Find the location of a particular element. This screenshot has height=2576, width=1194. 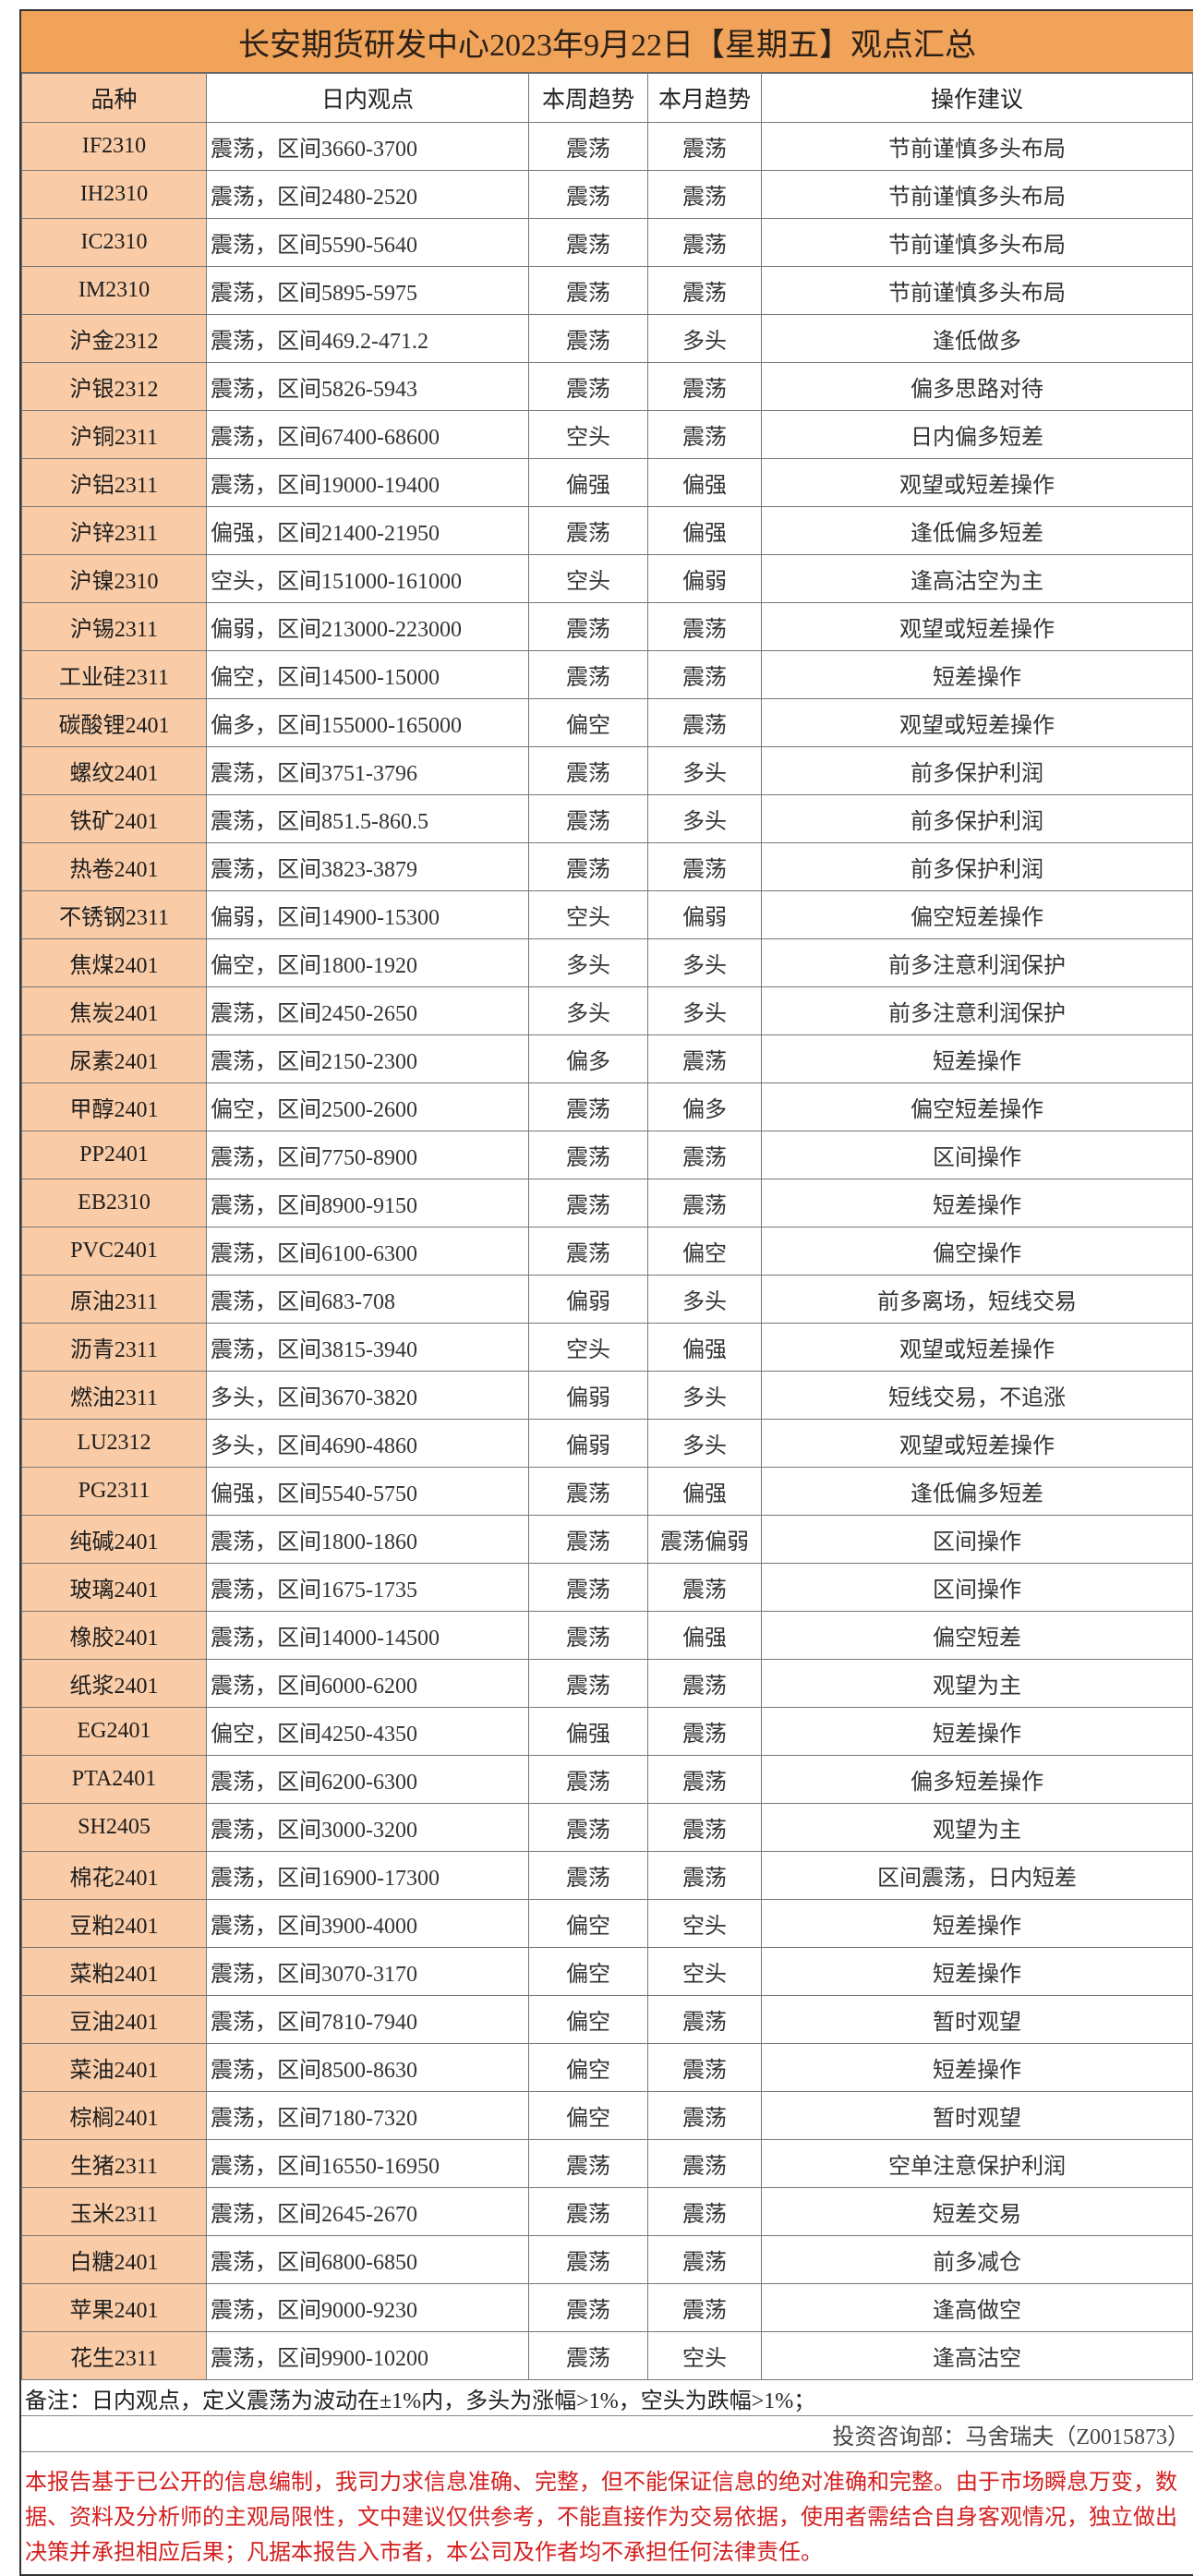

cell-variety: 苹果2401 is located at coordinates (114, 2307).